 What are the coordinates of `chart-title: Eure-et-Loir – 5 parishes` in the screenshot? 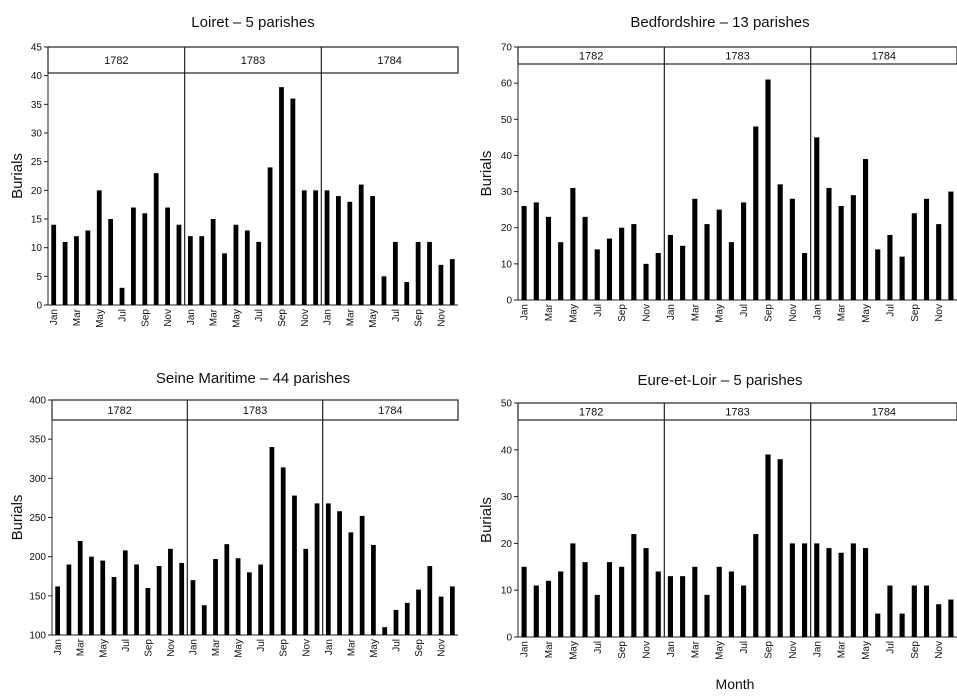 It's located at (719, 380).